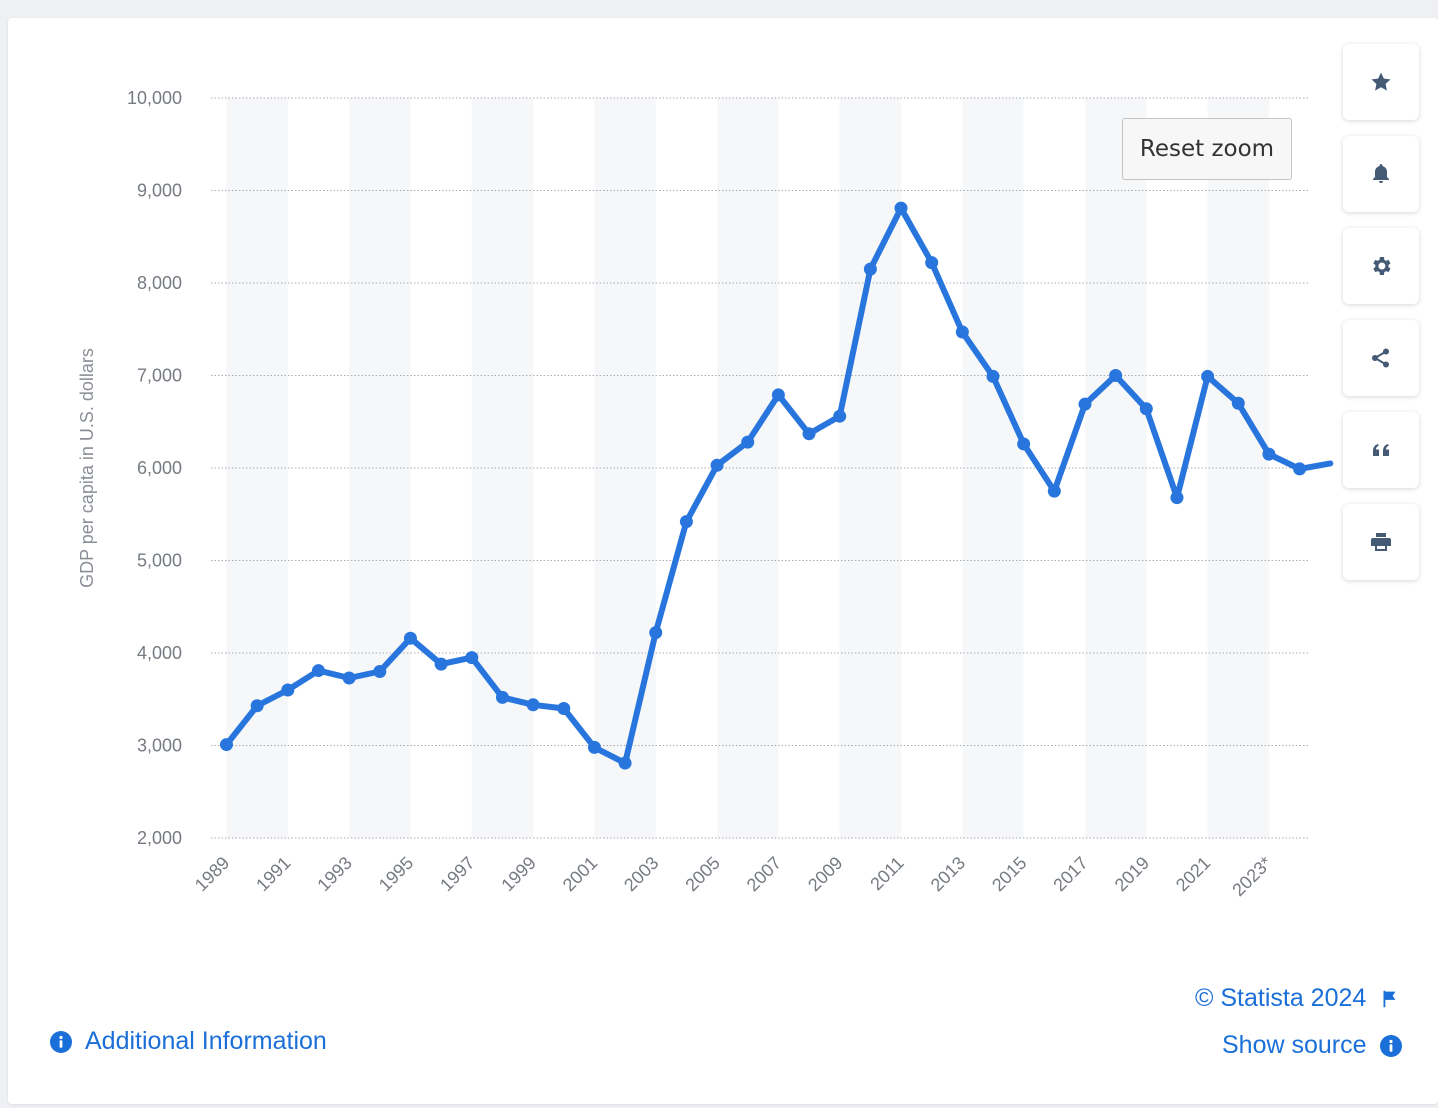  I want to click on data-point-2013, so click(962, 332).